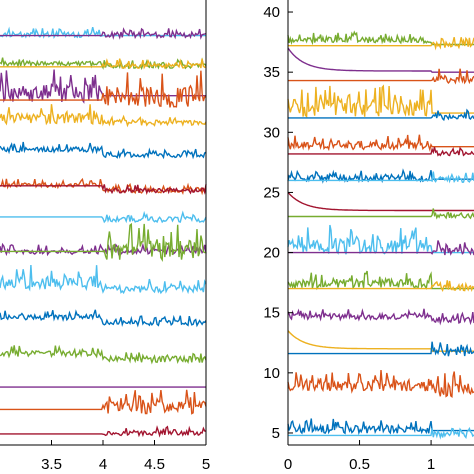 Image resolution: width=474 pixels, height=474 pixels. Describe the element at coordinates (276, 433) in the screenshot. I see `right-y-tick-label: 5` at that location.